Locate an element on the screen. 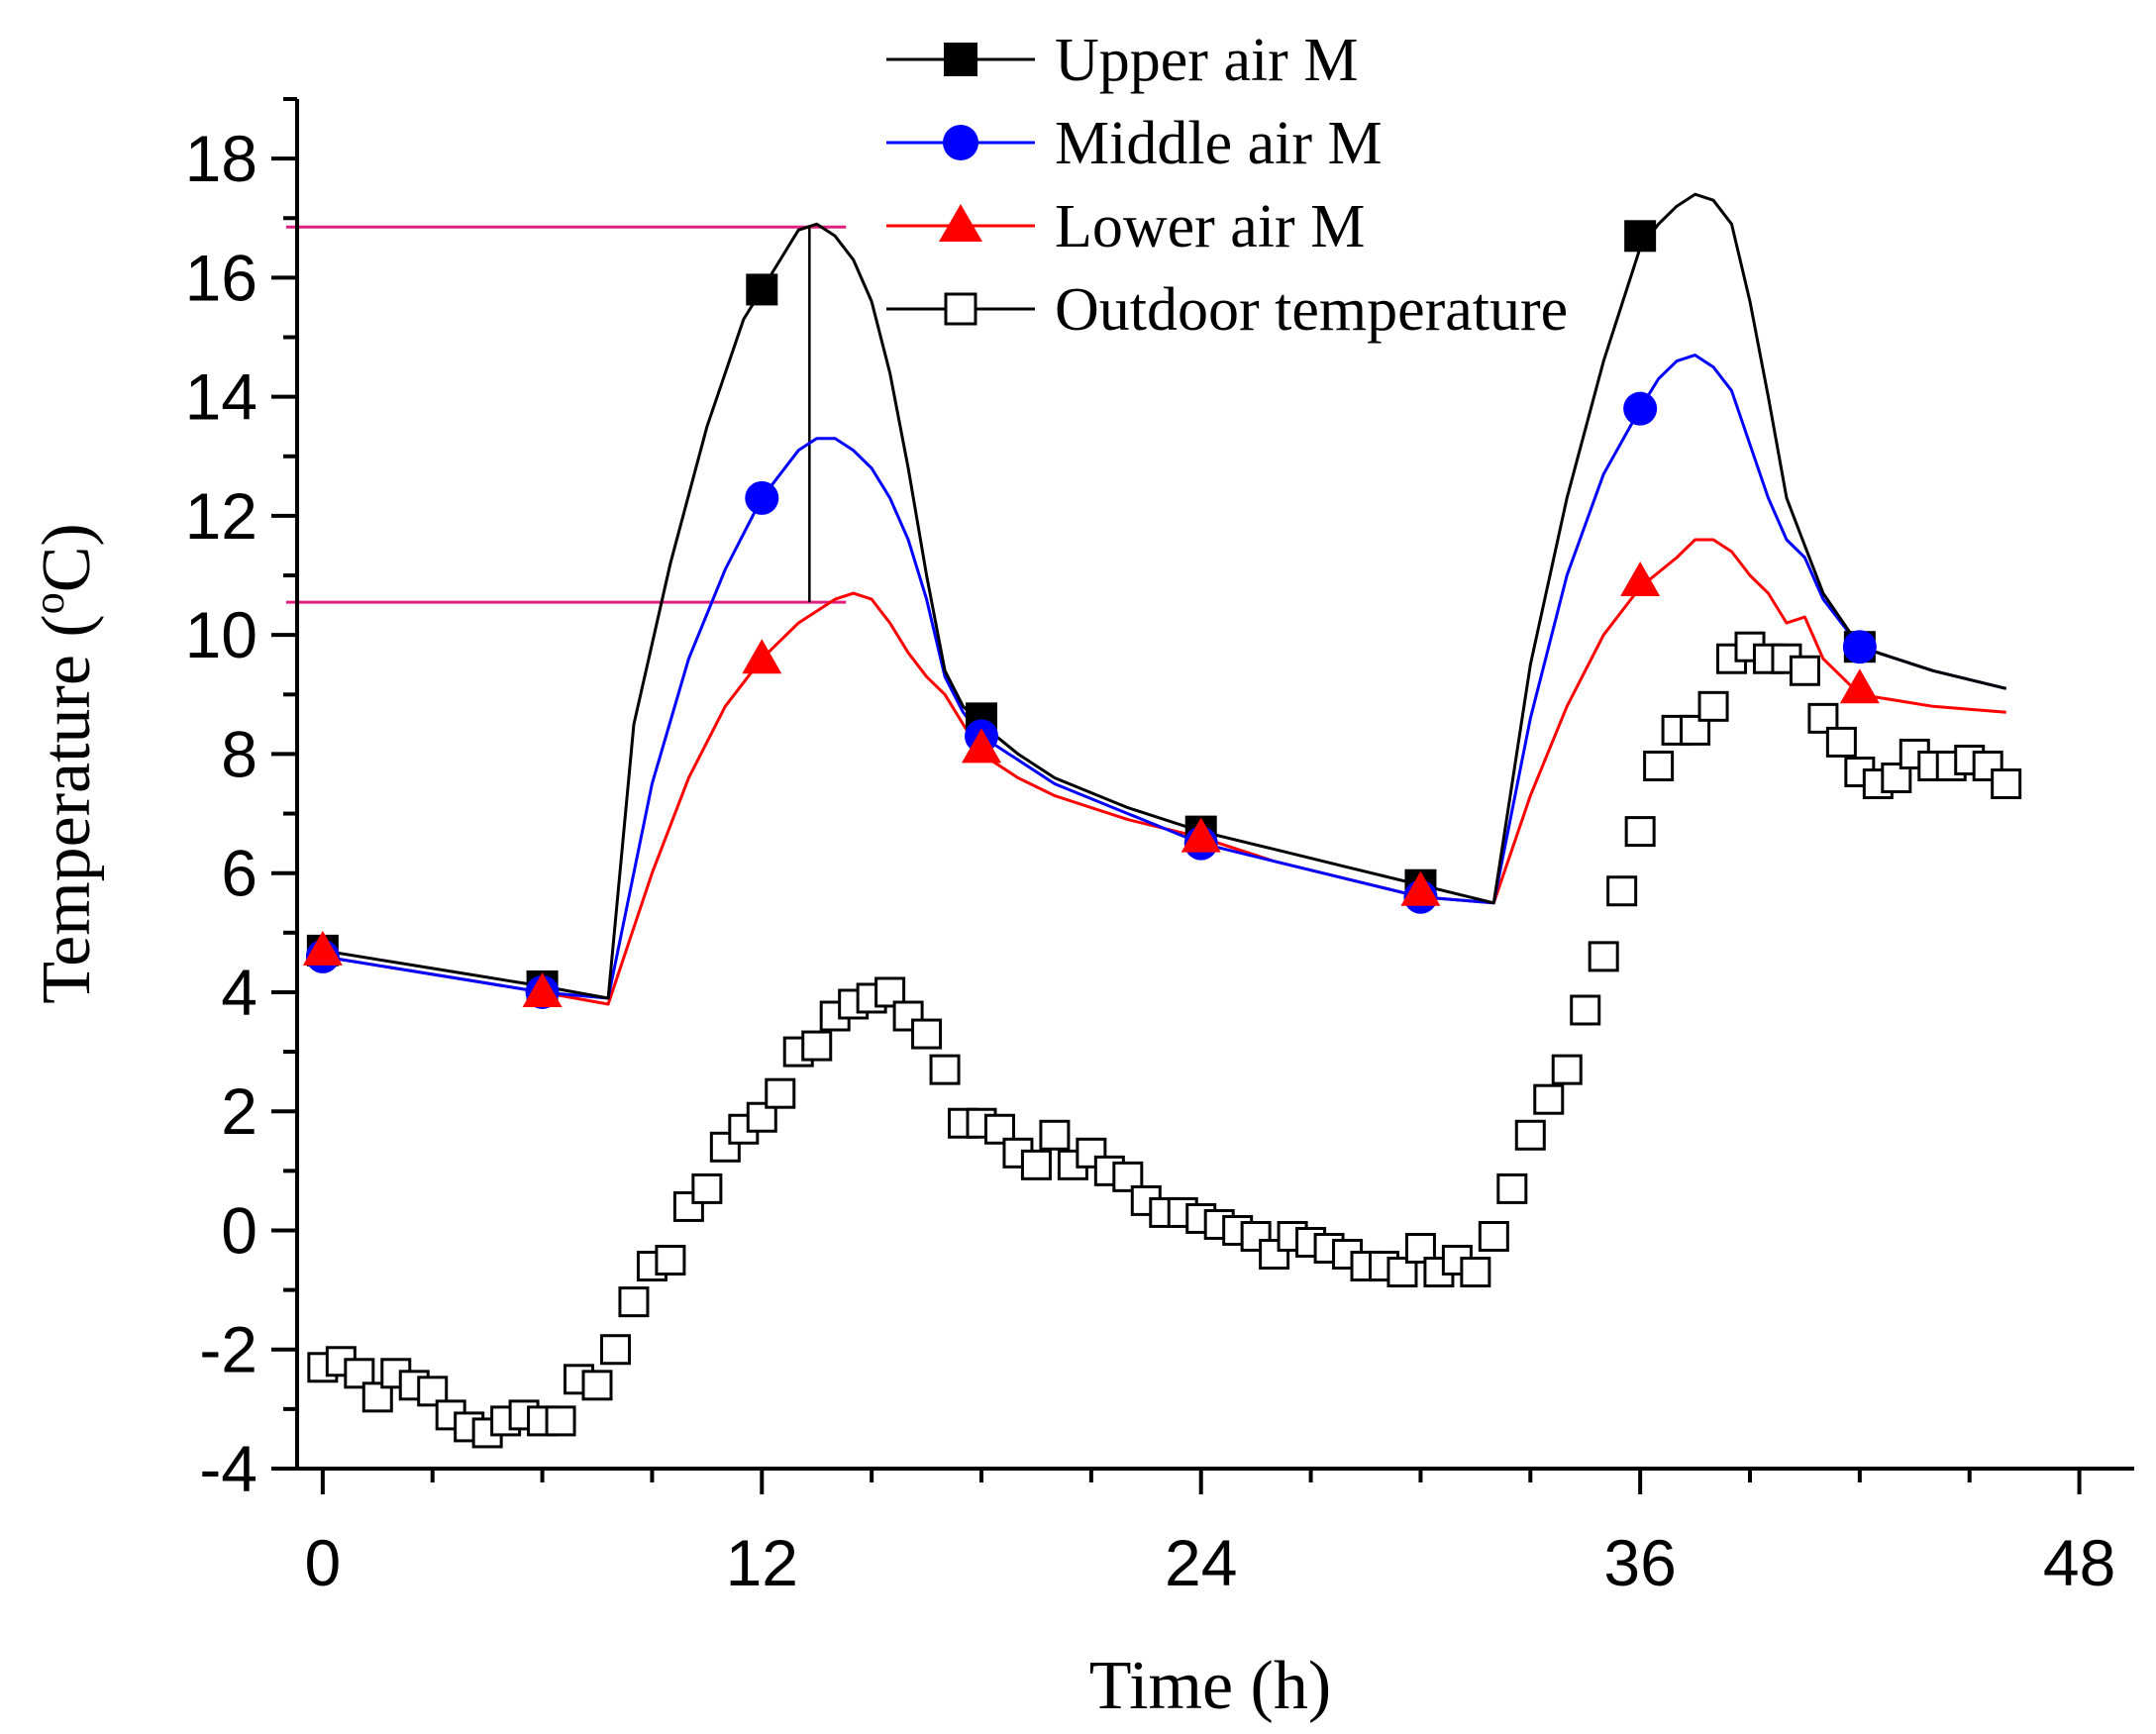 This screenshot has height=1734, width=2156. y-tick-label: 4 is located at coordinates (239, 992).